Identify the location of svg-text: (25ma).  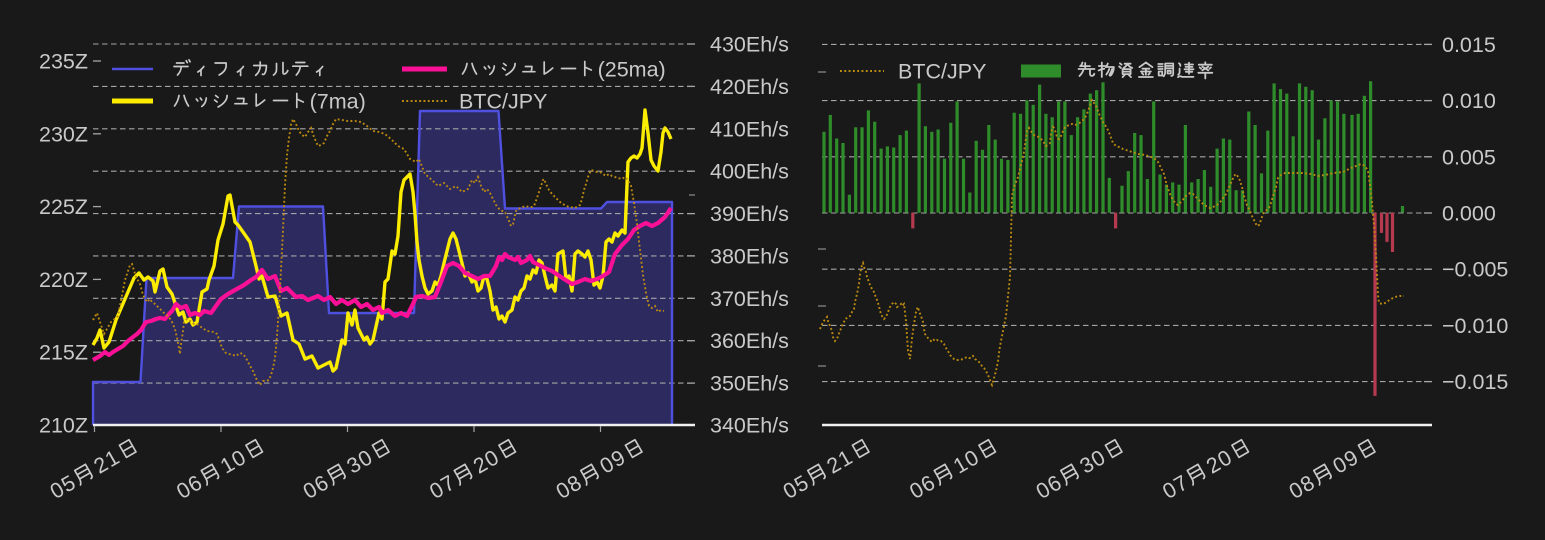
(632, 70).